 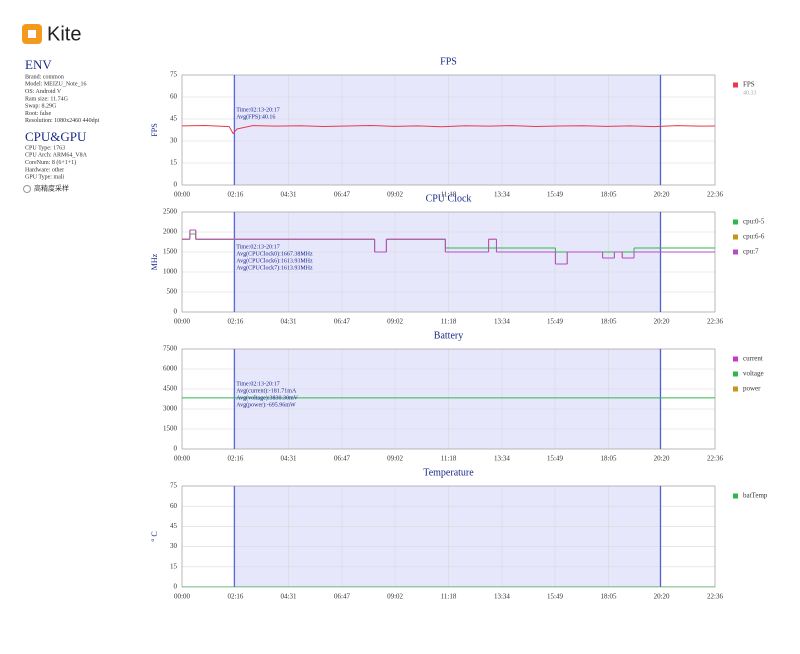 I want to click on annotation: Avg(voltage):3830.30mV, so click(x=267, y=397).